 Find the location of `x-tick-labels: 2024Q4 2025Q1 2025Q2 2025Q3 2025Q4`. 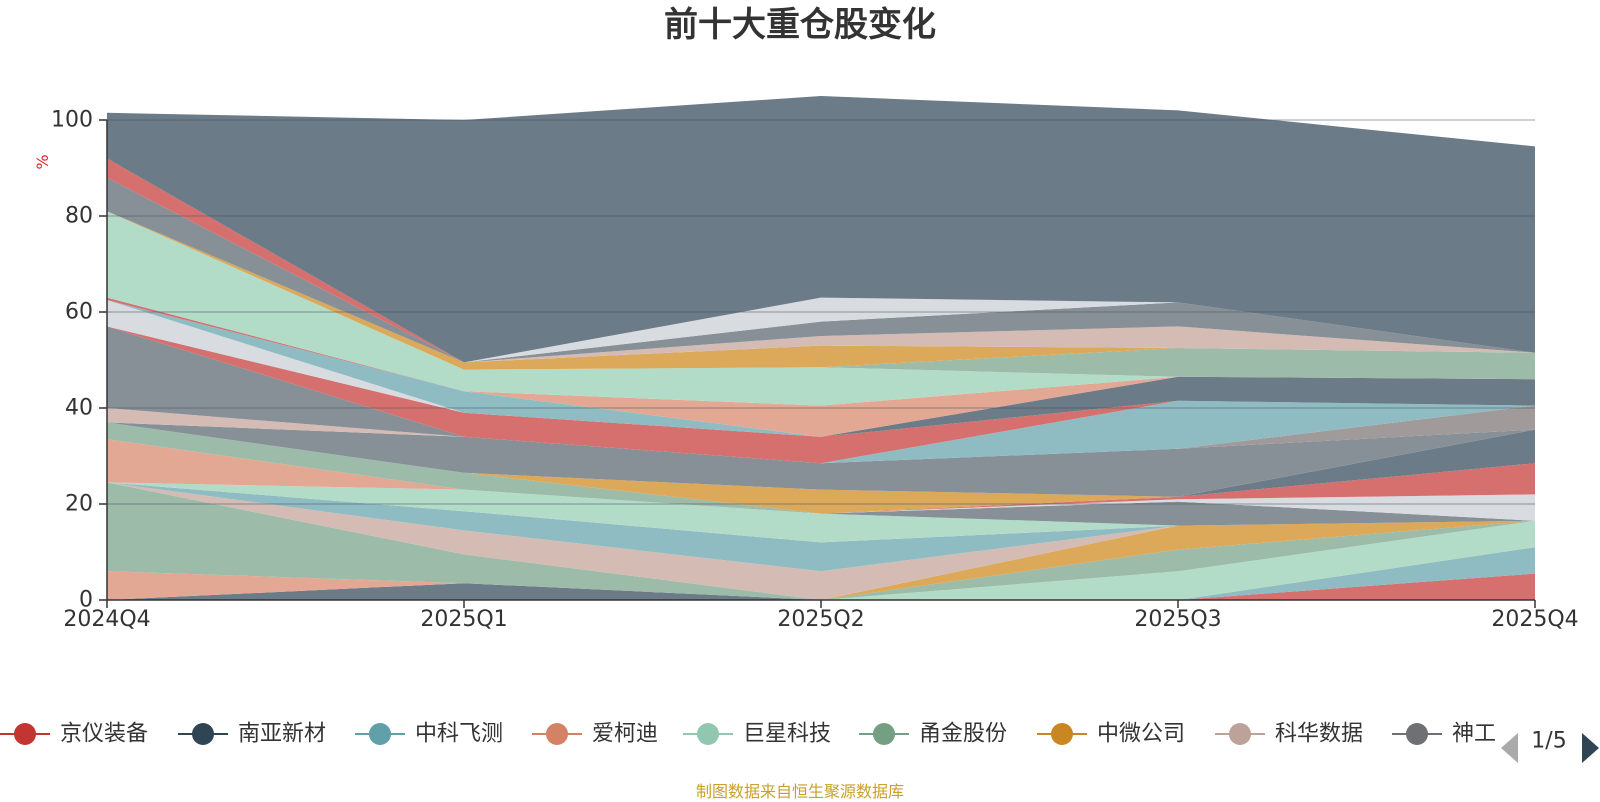

x-tick-labels: 2024Q4 2025Q1 2025Q2 2025Q3 2025Q4 is located at coordinates (821, 616).